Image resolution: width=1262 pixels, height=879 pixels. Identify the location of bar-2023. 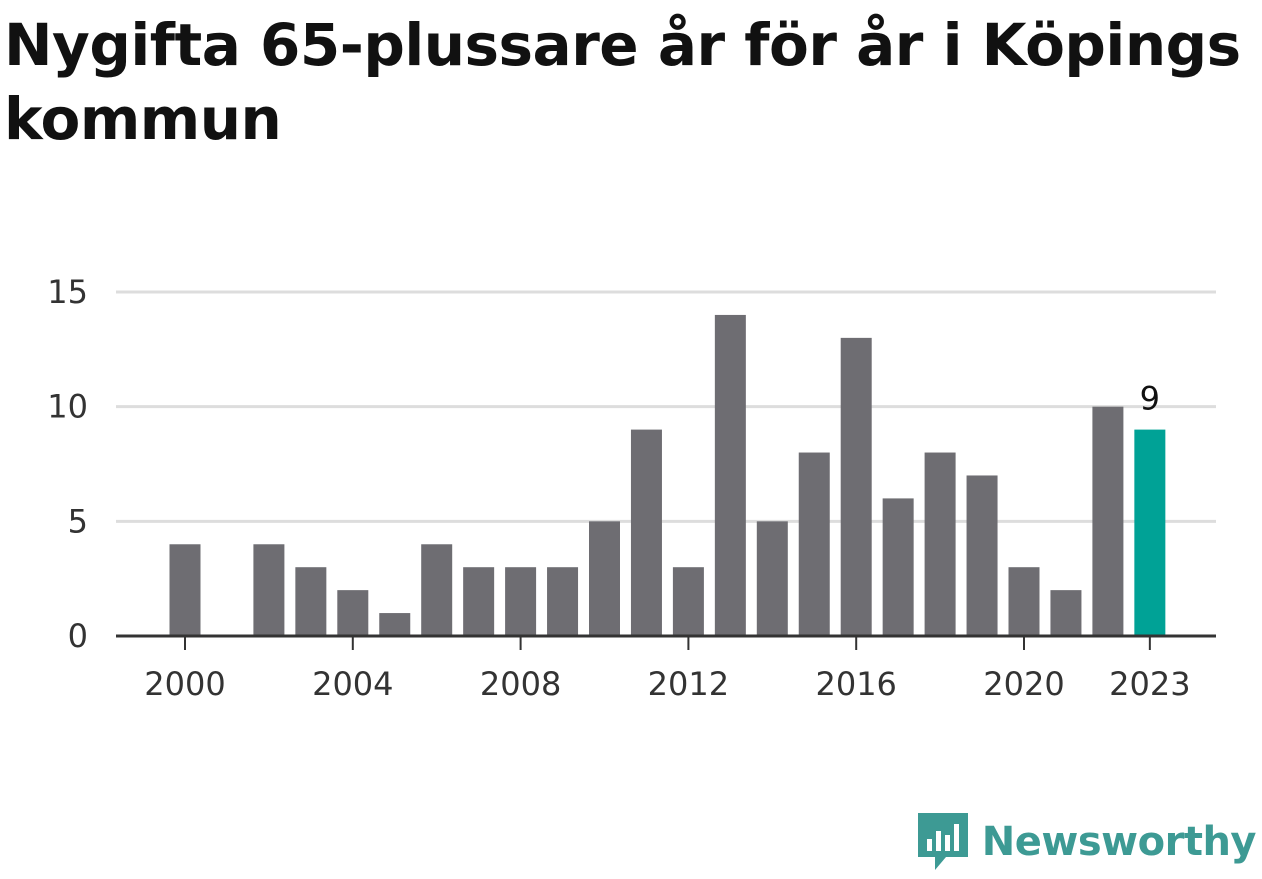
(1150, 532).